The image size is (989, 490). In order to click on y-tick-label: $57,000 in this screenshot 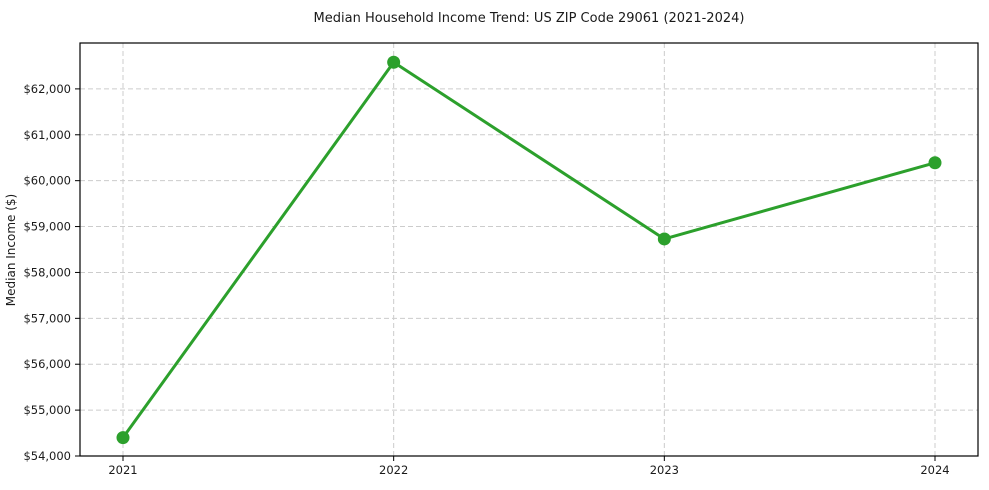, I will do `click(47, 318)`.